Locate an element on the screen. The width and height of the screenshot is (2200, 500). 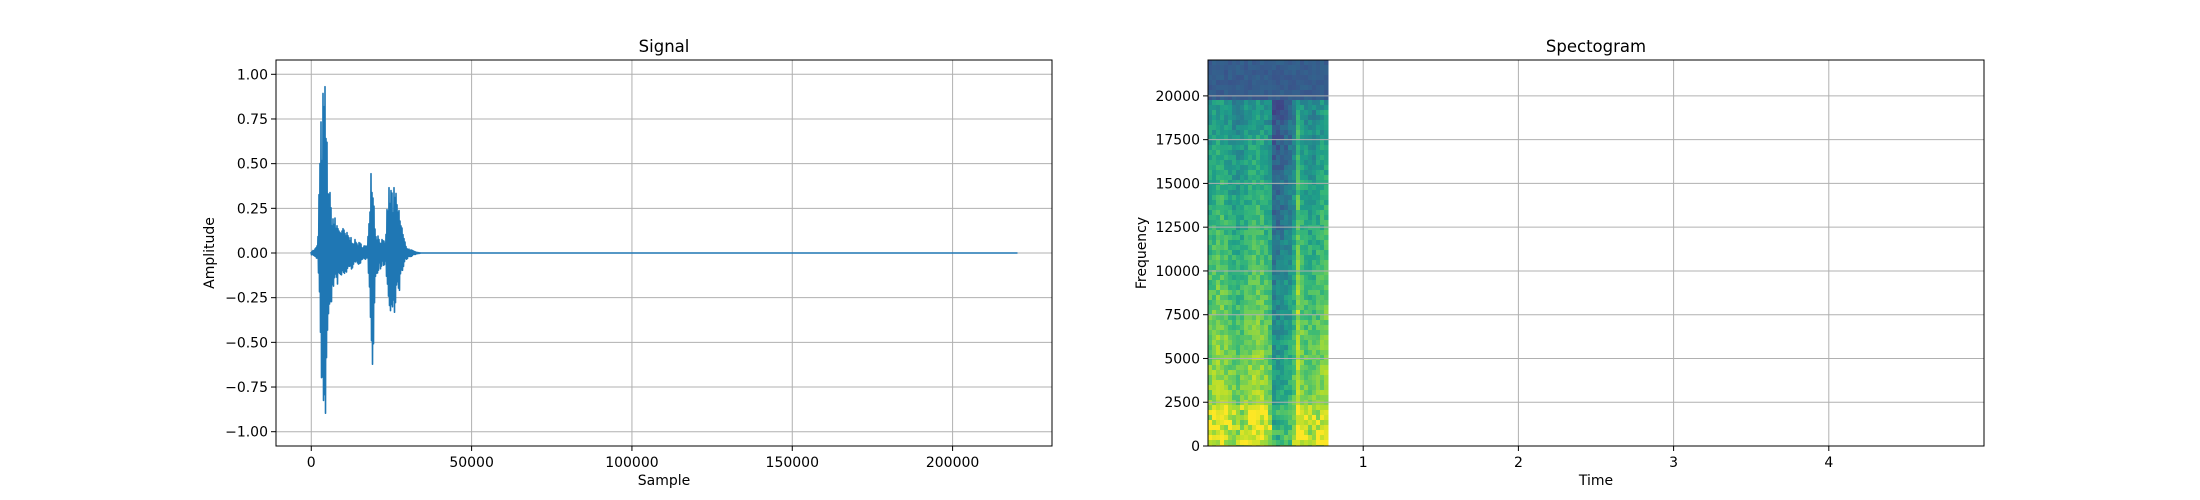
spectrogram-x-tick-label: 1 is located at coordinates (1363, 463).